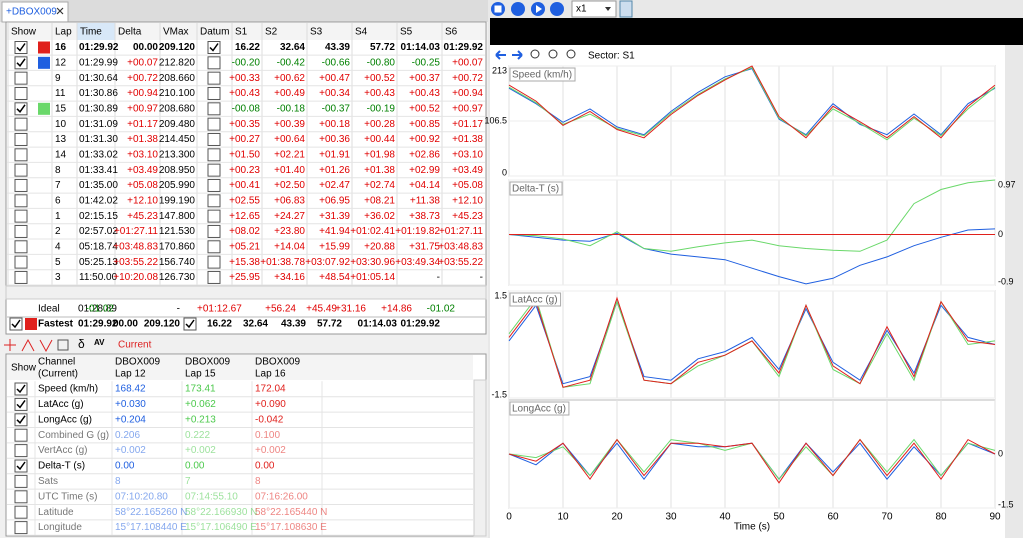  I want to click on forward-button, so click(557, 9).